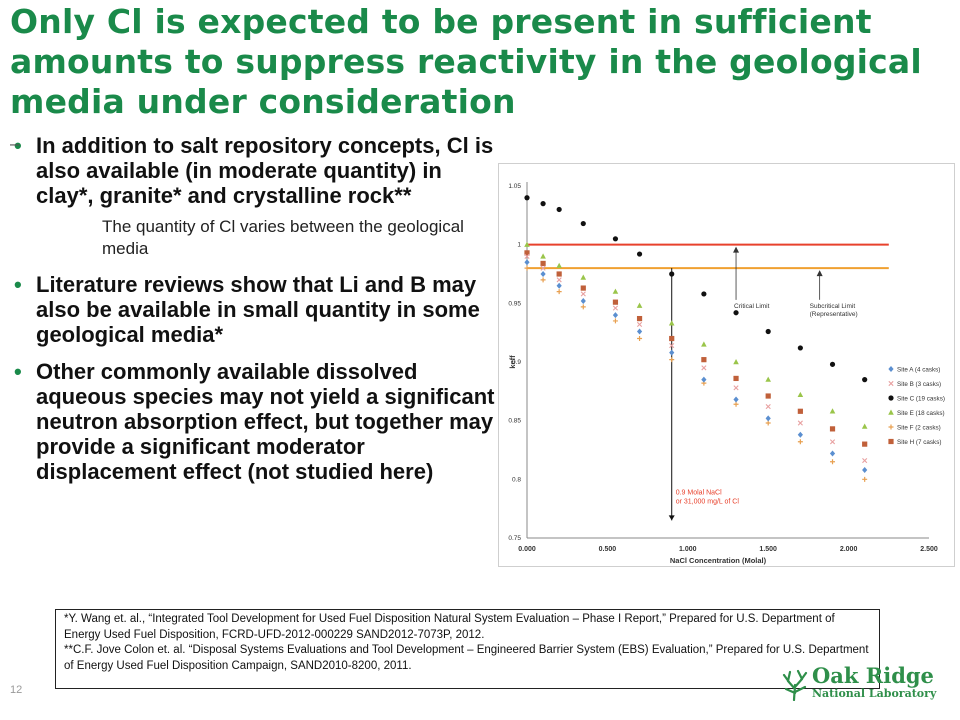 This screenshot has width=960, height=720. I want to click on logo-subtitle: National Laboratory, so click(874, 693).